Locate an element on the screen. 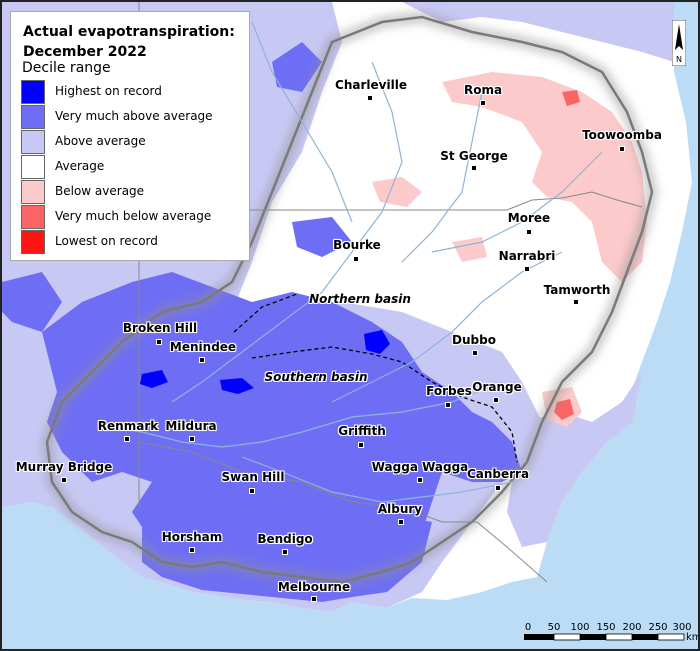  legend-label: Above average is located at coordinates (100, 141).